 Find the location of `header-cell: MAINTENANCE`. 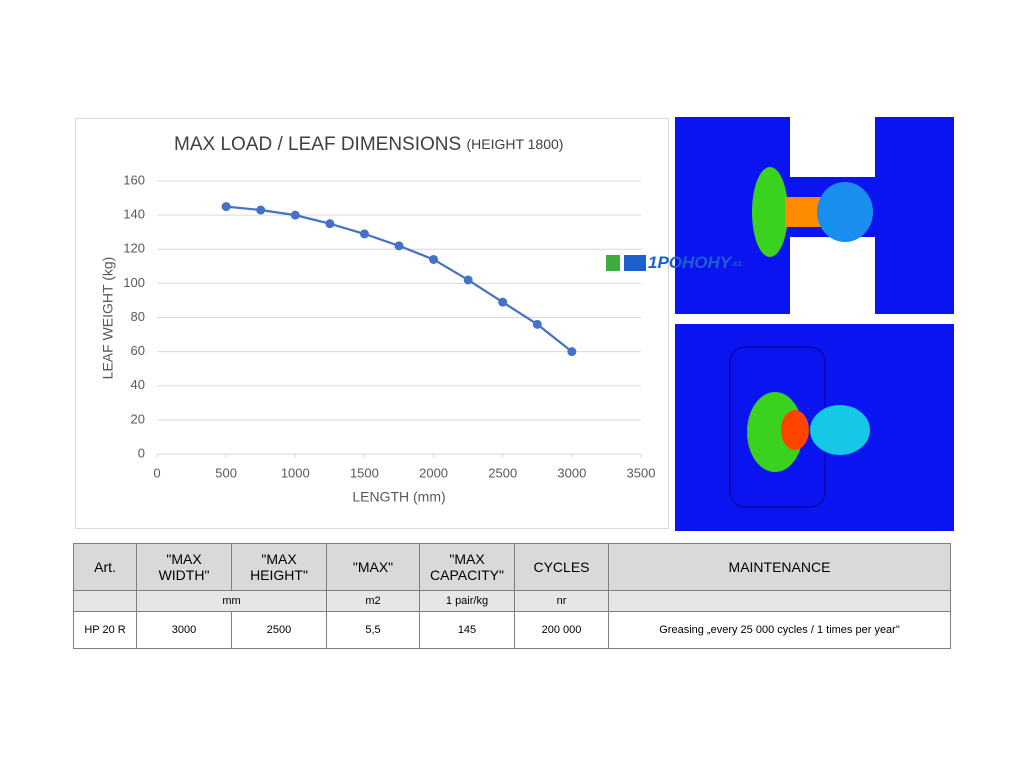

header-cell: MAINTENANCE is located at coordinates (779, 567).